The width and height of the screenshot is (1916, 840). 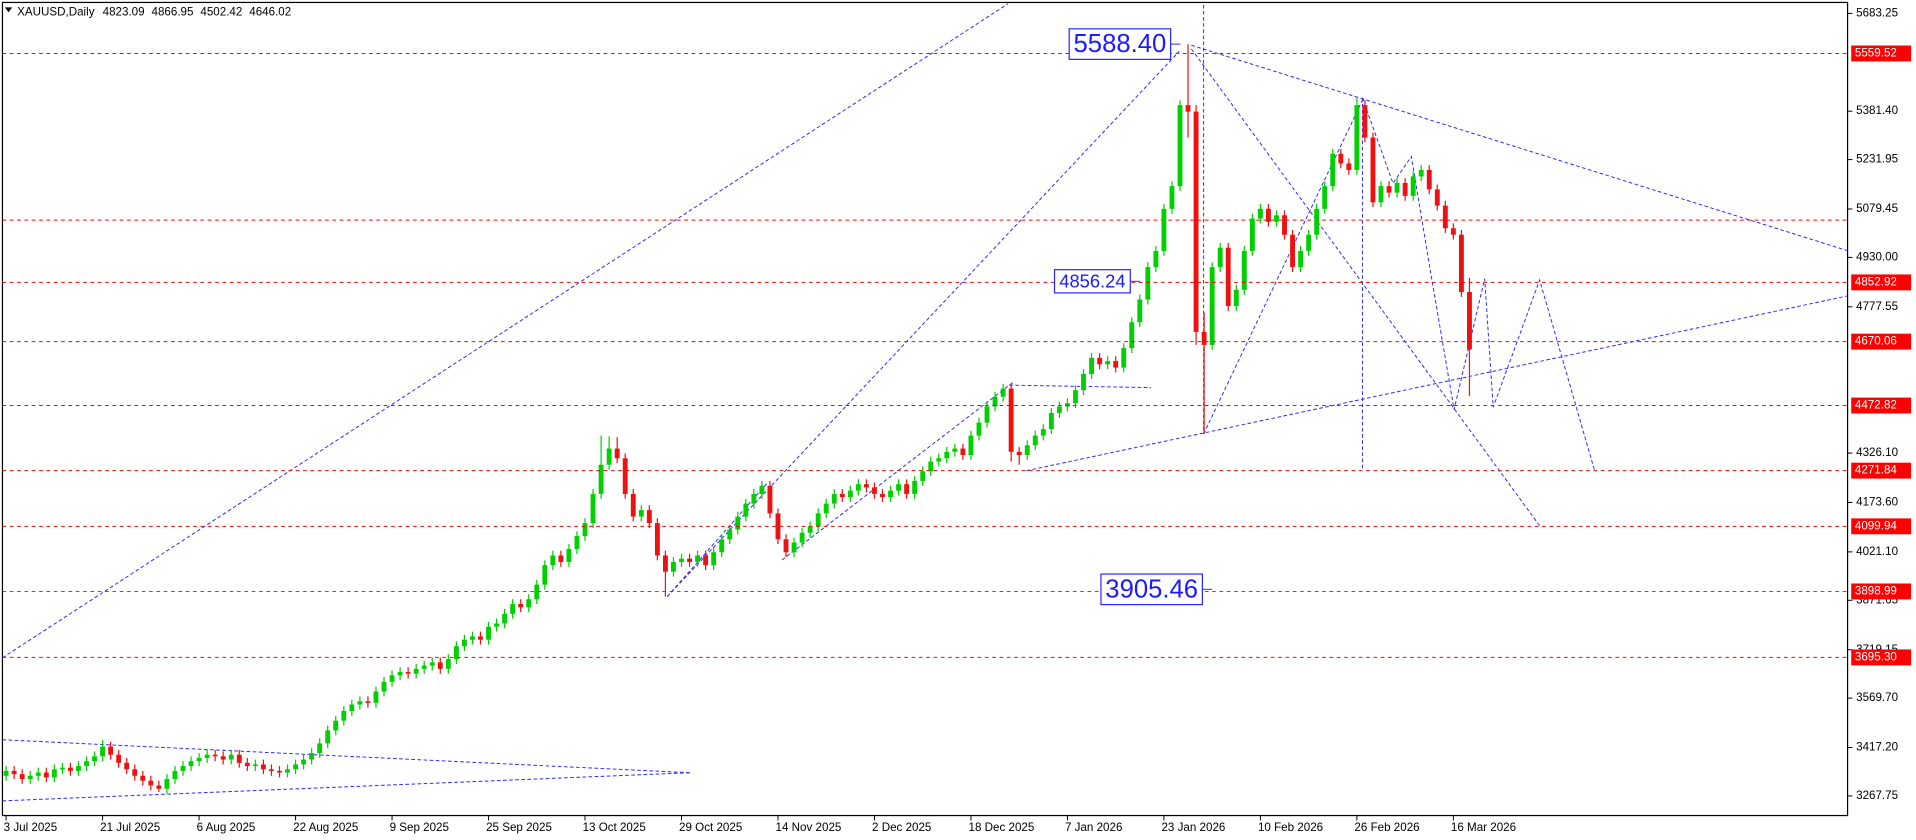 What do you see at coordinates (1876, 53) in the screenshot?
I see `level-label: 5559.52` at bounding box center [1876, 53].